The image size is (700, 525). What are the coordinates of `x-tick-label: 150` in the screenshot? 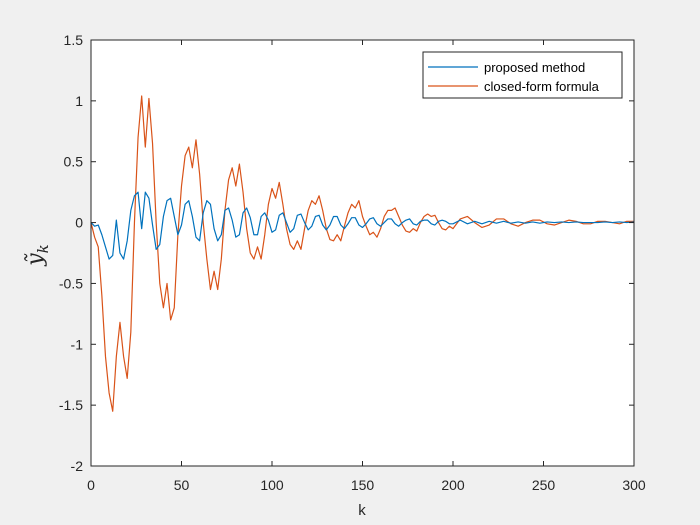 It's located at (363, 485).